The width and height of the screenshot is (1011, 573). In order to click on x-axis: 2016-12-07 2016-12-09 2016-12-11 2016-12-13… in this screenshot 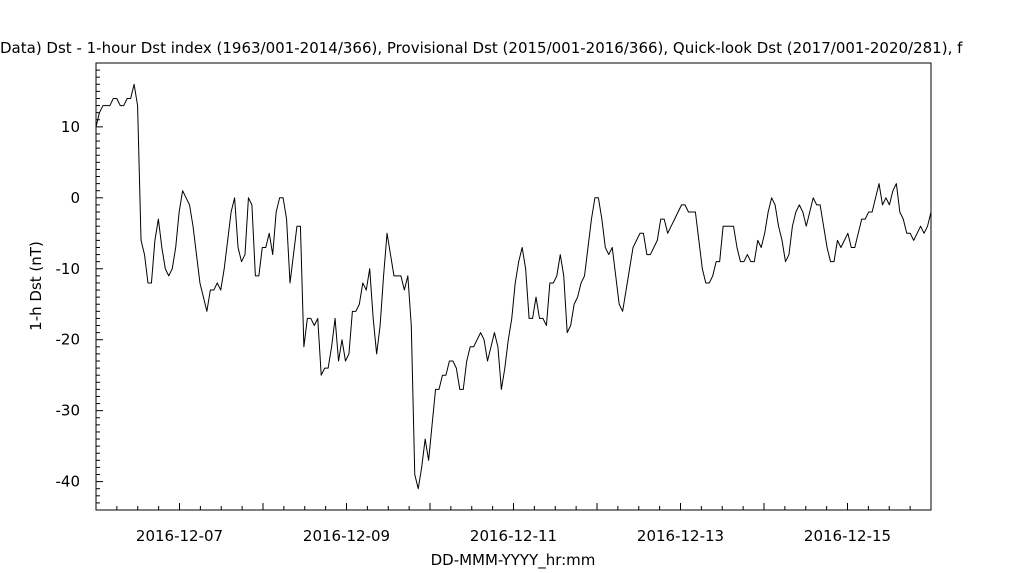, I will do `click(513, 524)`.